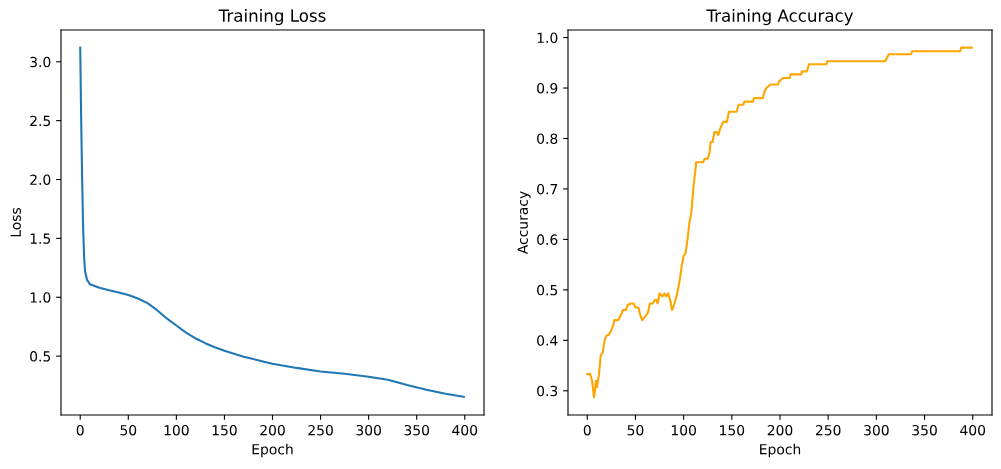 This screenshot has width=1001, height=469. Describe the element at coordinates (40, 62) in the screenshot. I see `y-tick-label: 3.0` at that location.